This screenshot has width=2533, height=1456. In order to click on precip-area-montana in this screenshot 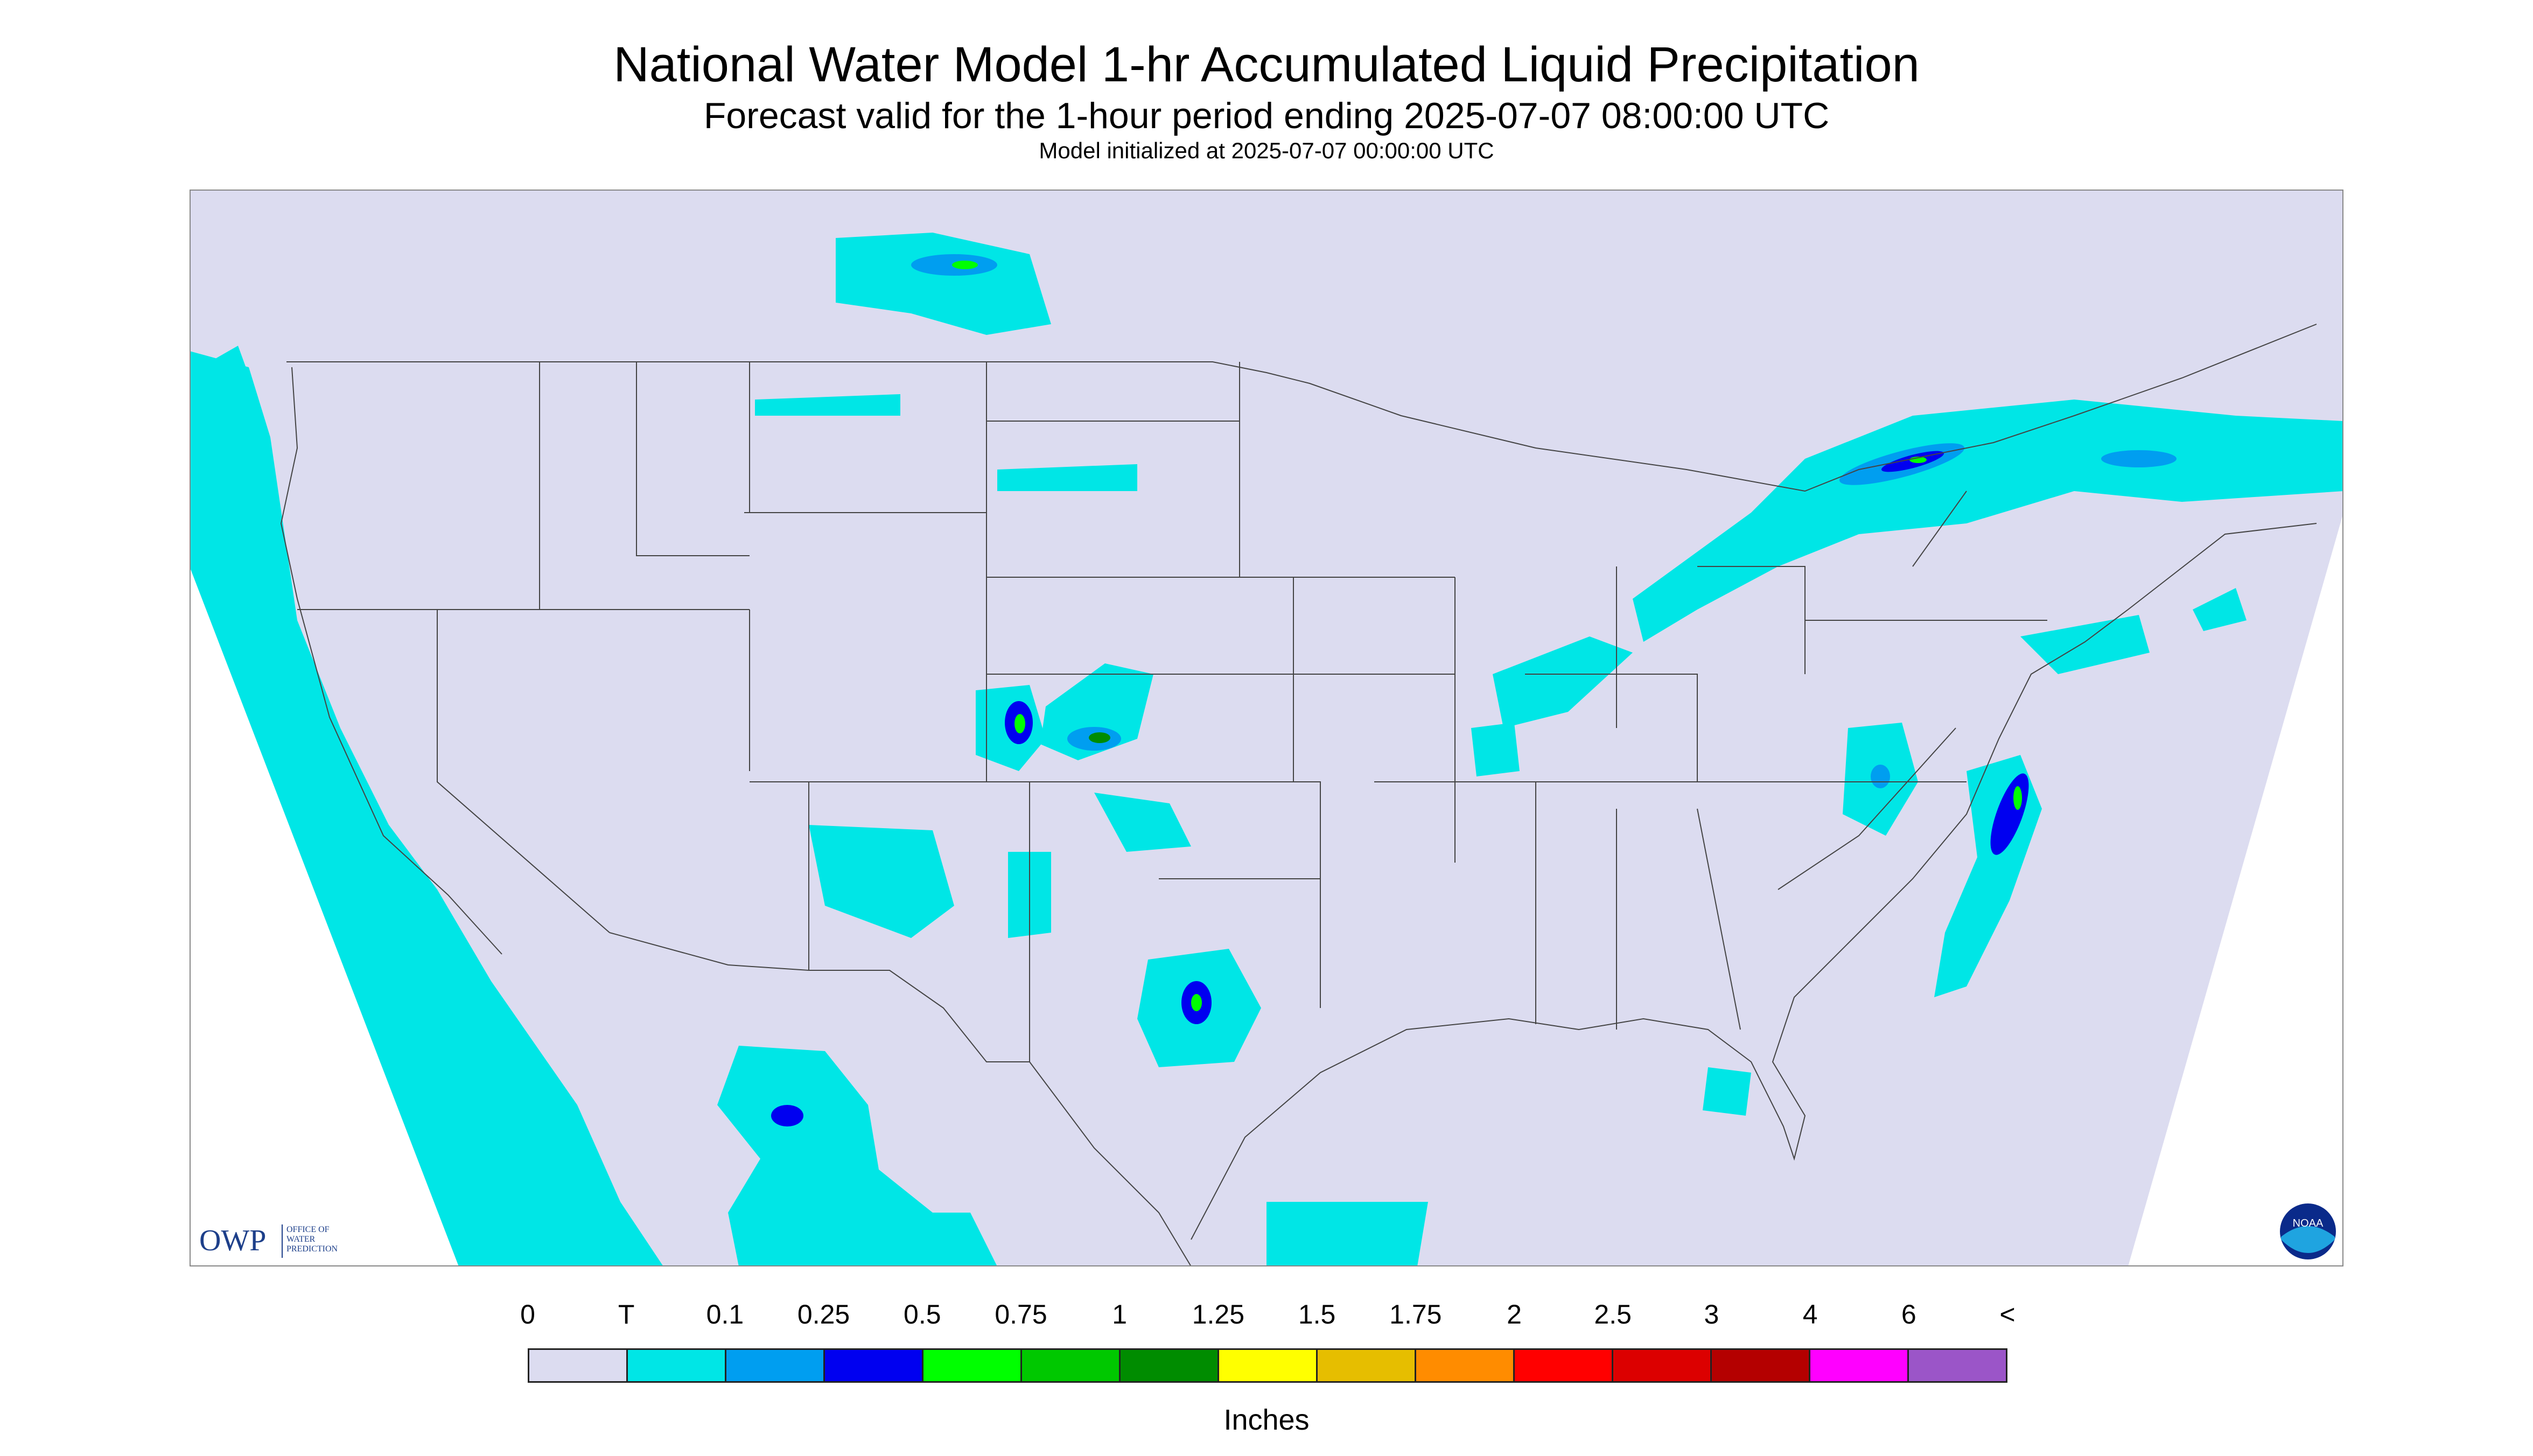, I will do `click(827, 405)`.